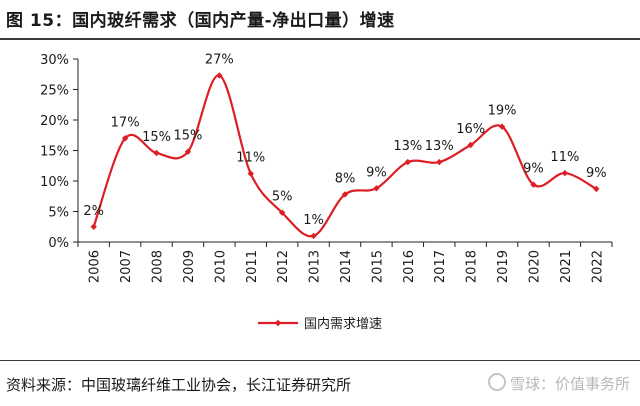 Image resolution: width=640 pixels, height=406 pixels. I want to click on y-tick-label: 25%, so click(54, 91).